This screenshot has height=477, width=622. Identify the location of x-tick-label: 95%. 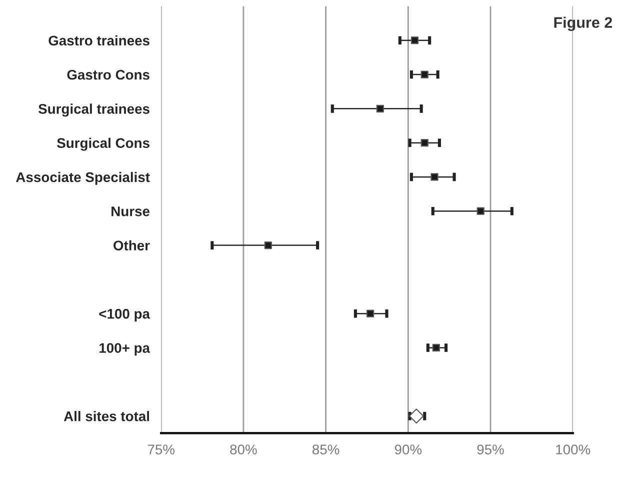
(490, 449).